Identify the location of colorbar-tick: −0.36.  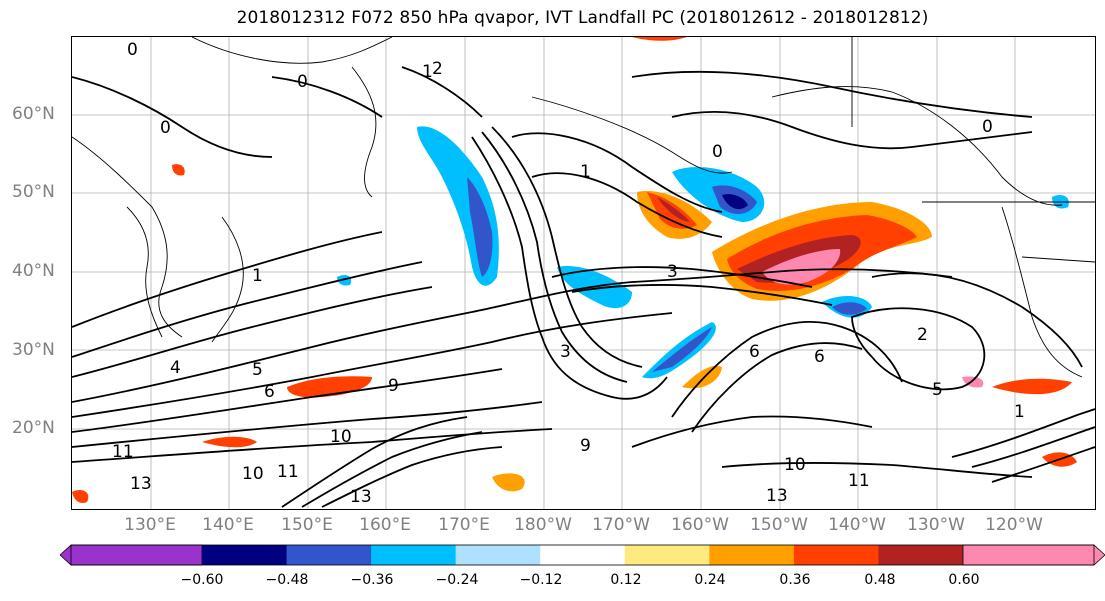
(372, 580).